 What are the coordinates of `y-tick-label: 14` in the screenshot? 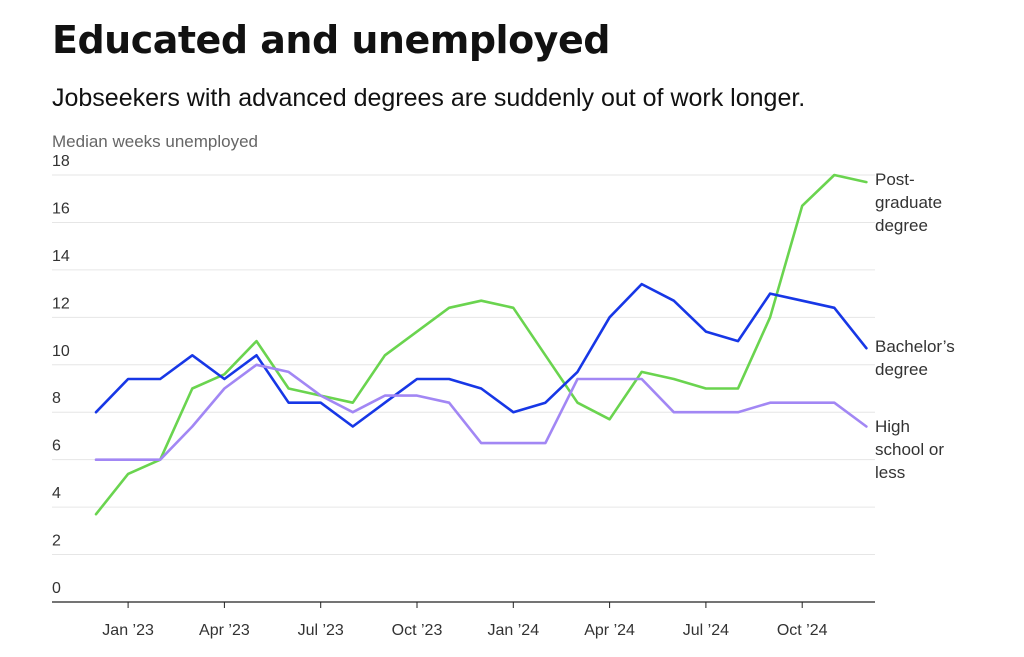 It's located at (61, 256).